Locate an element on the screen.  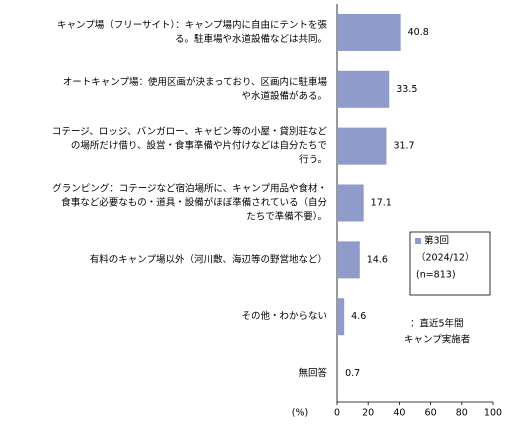
category-label: コテージ、ロッジ、バンガロー、キャビン等の小屋・貸別荘など is located at coordinates (190, 132).